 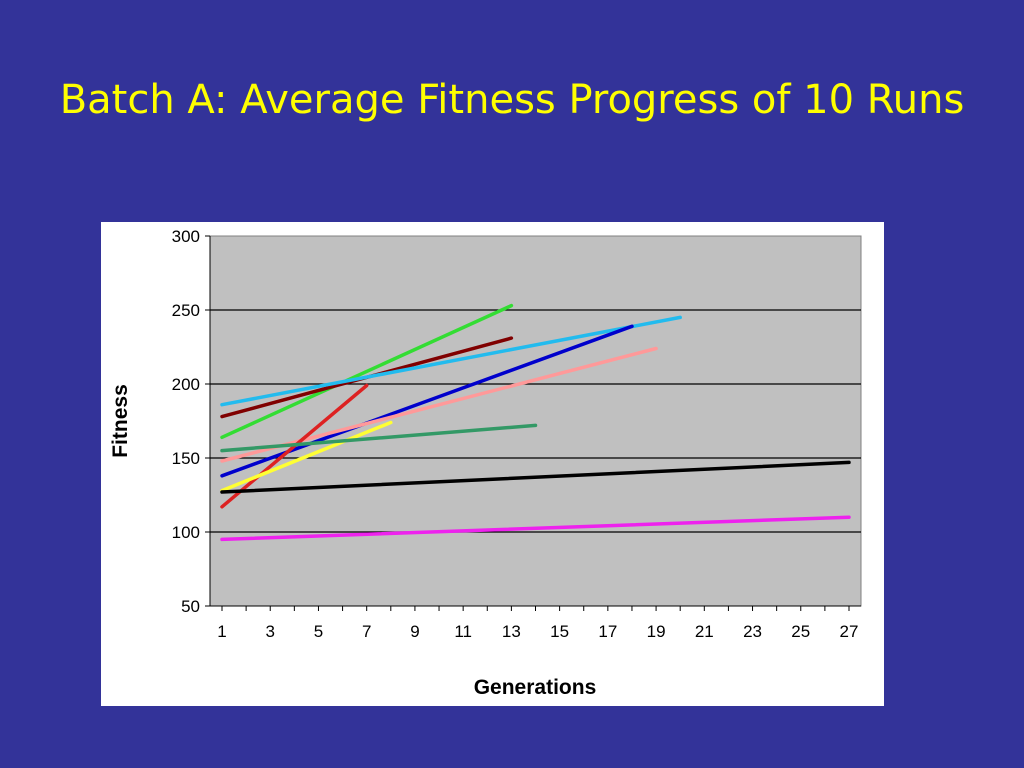 What do you see at coordinates (849, 631) in the screenshot?
I see `x-tick-label: 27` at bounding box center [849, 631].